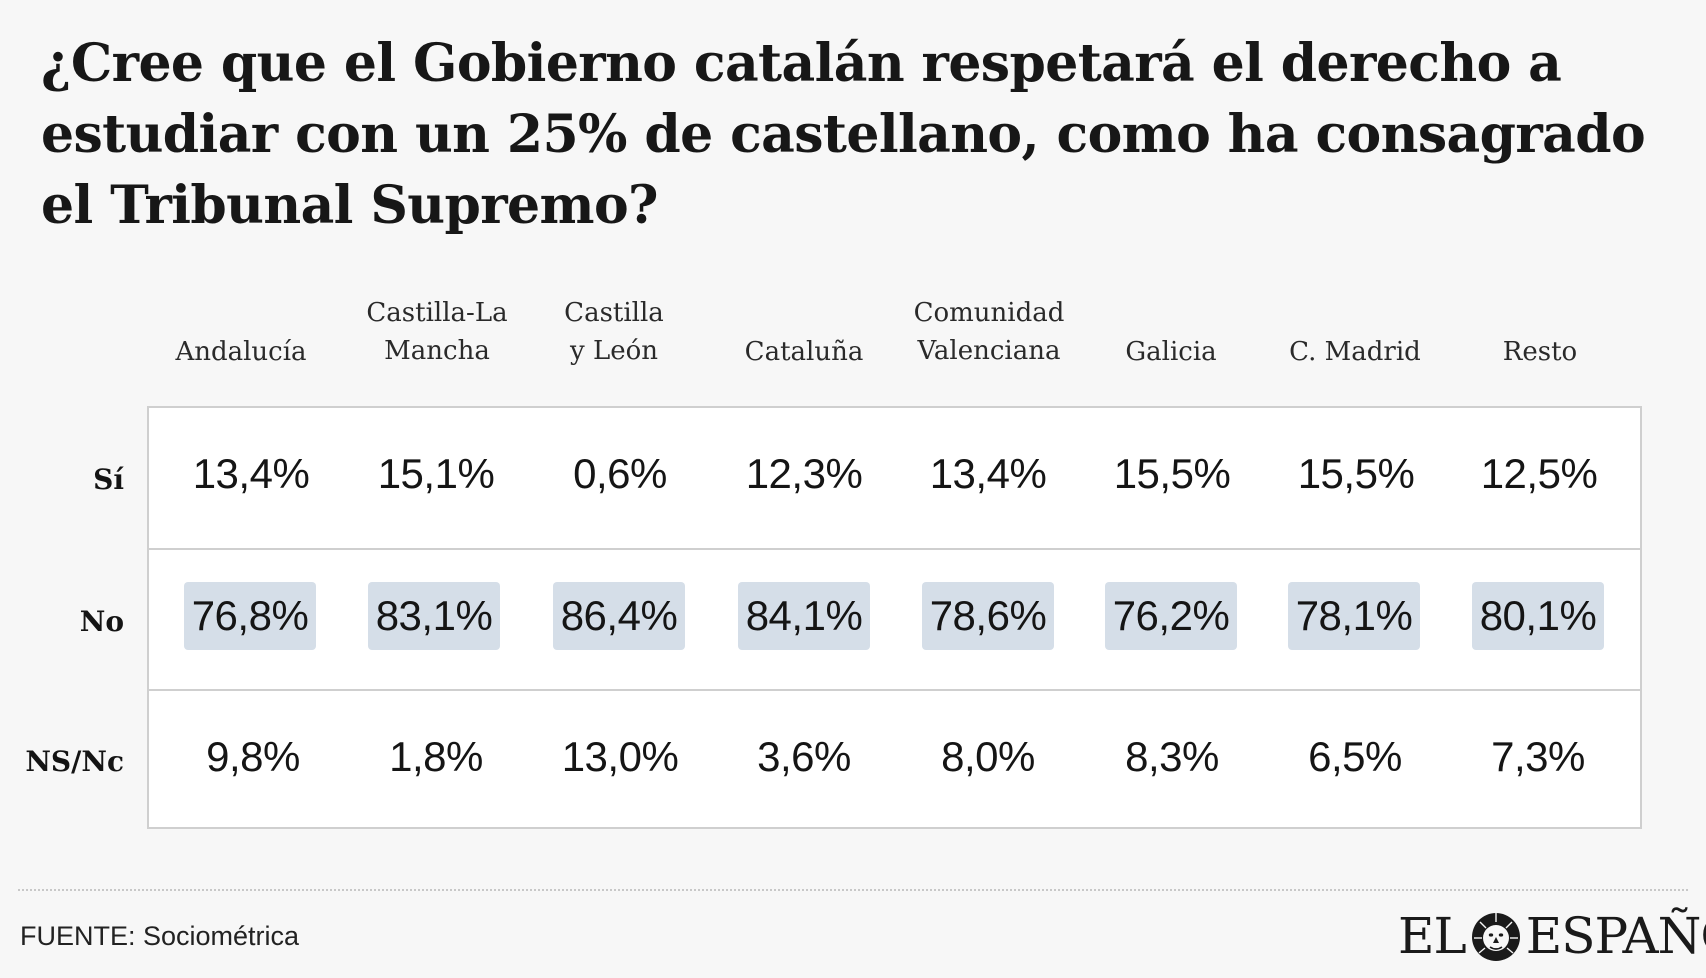  Describe the element at coordinates (437, 332) in the screenshot. I see `column-header-castilla-la-mancha: Castilla-La Mancha` at that location.